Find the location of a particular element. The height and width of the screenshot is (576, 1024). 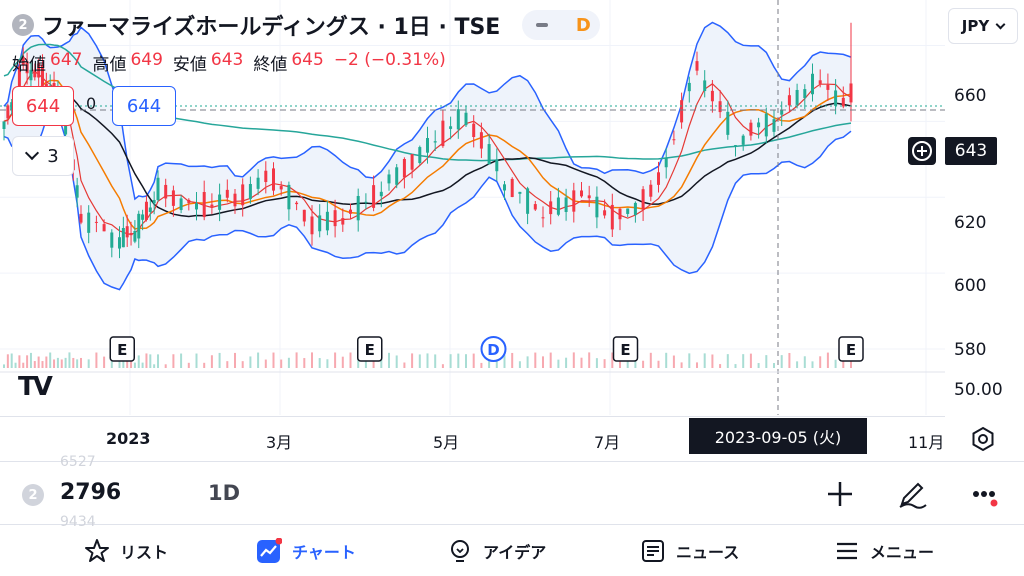

time-axis-label: 11月 is located at coordinates (926, 442).